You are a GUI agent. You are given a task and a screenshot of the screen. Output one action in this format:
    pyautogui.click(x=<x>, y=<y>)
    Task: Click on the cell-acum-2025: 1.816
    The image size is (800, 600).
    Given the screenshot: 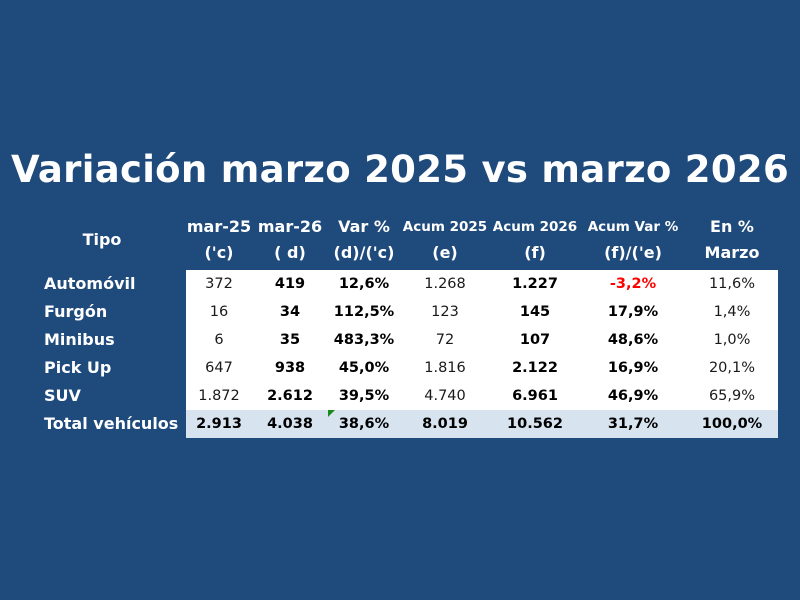 What is the action you would take?
    pyautogui.click(x=445, y=368)
    